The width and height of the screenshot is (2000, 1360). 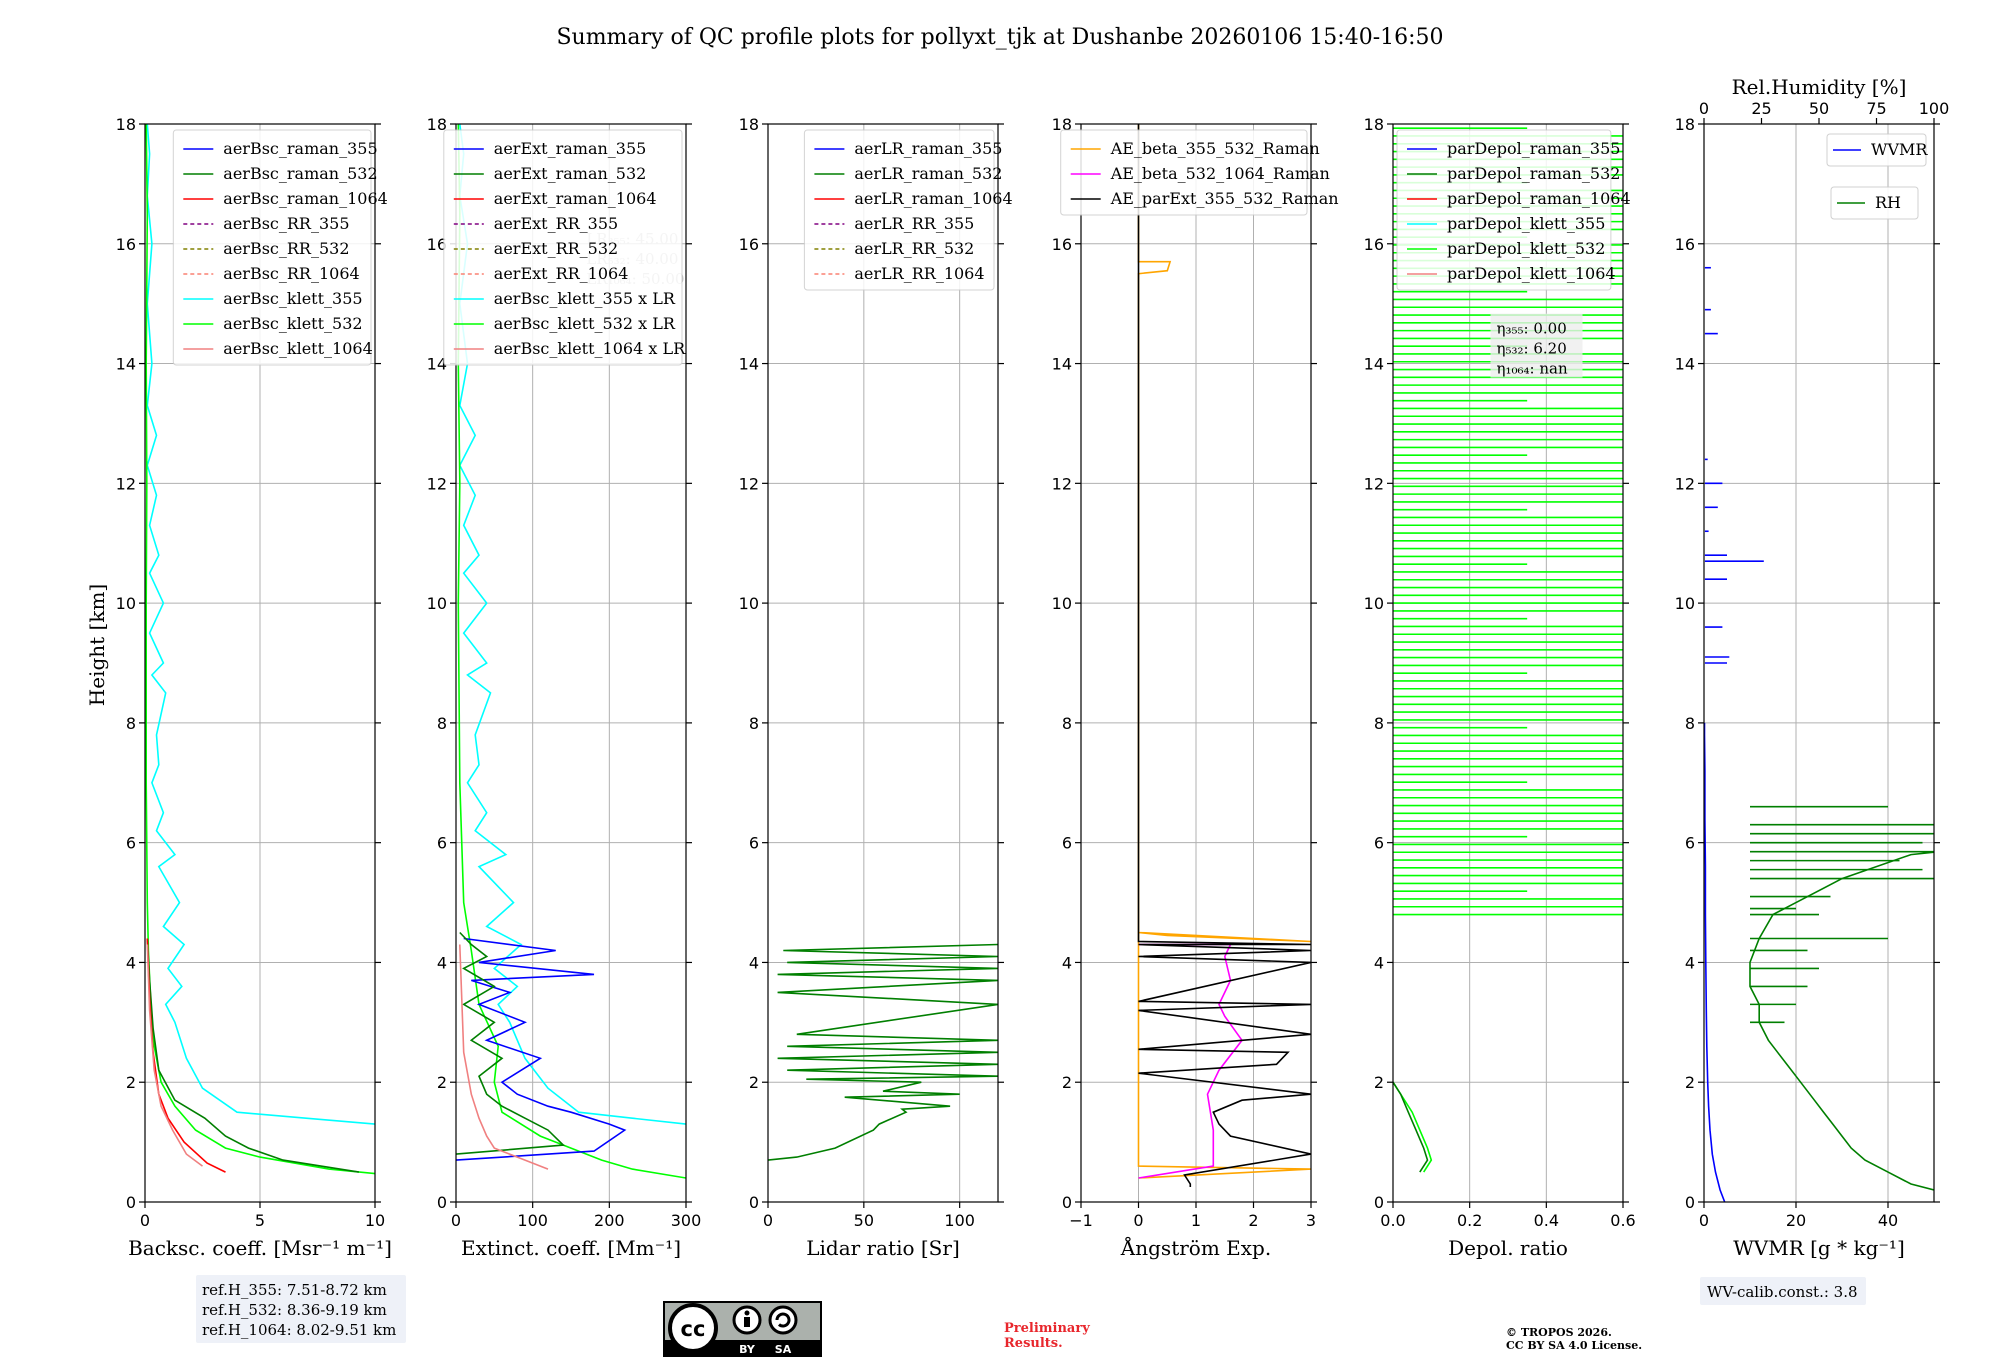 What do you see at coordinates (933, 198) in the screenshot?
I see `legend-label: aerLR_raman_1064` at bounding box center [933, 198].